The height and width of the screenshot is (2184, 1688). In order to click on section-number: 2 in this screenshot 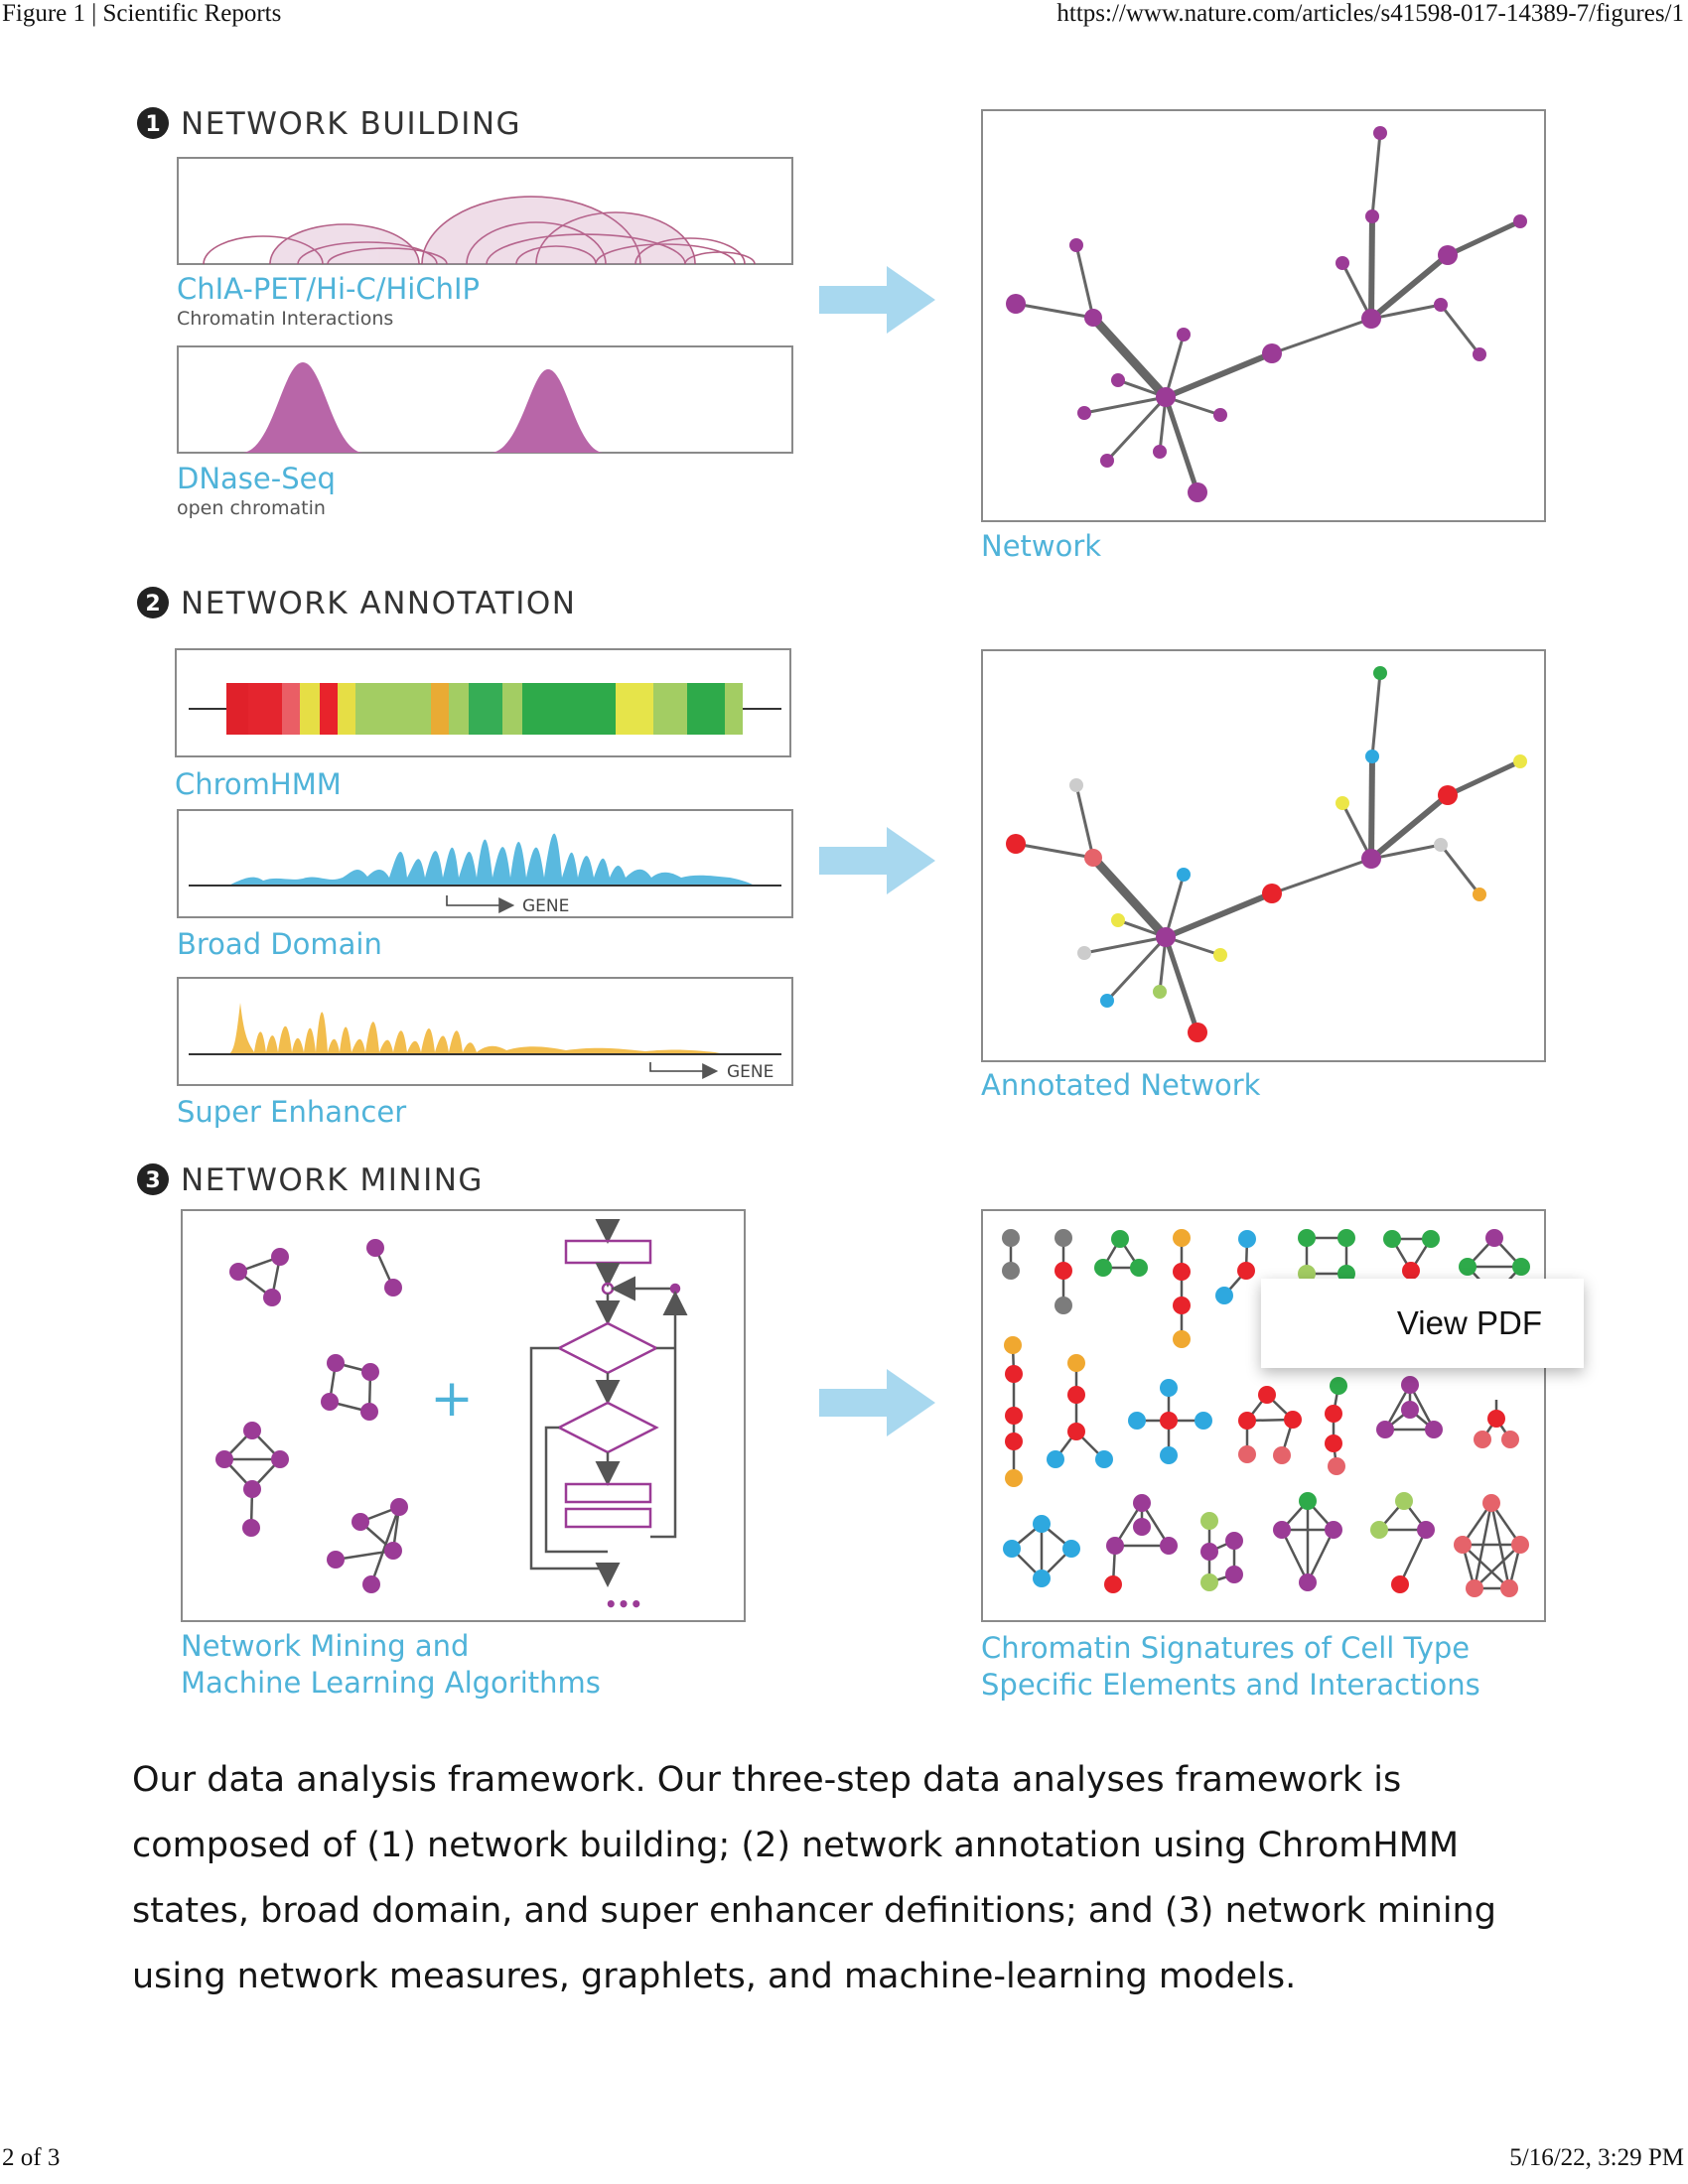, I will do `click(152, 604)`.